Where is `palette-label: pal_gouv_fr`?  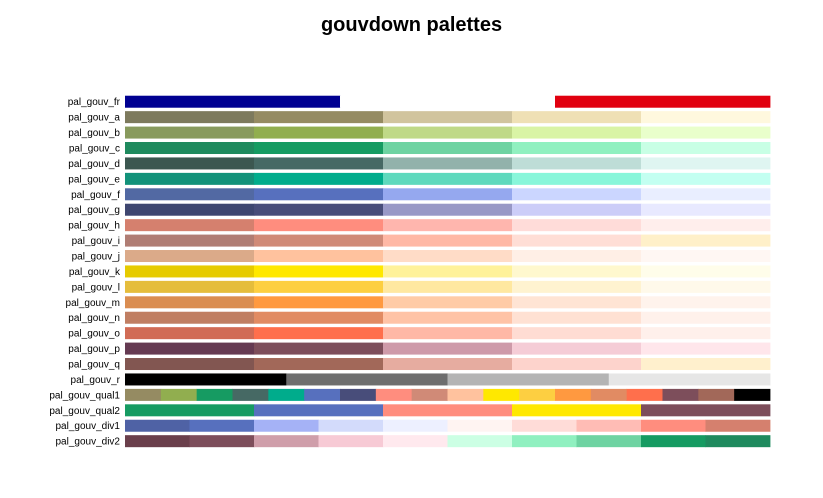 palette-label: pal_gouv_fr is located at coordinates (94, 102).